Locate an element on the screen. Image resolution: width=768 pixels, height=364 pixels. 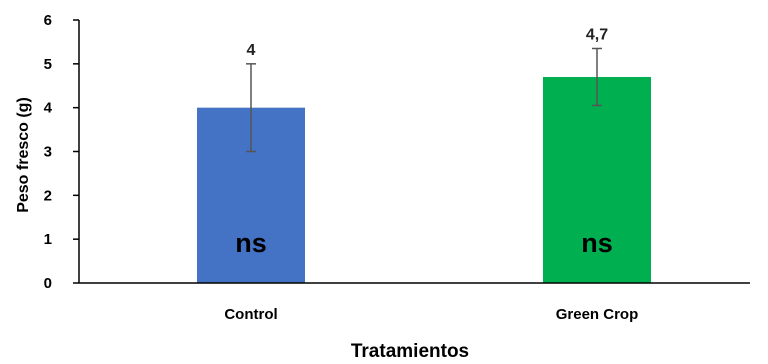
data-label: 4,7 is located at coordinates (597, 34).